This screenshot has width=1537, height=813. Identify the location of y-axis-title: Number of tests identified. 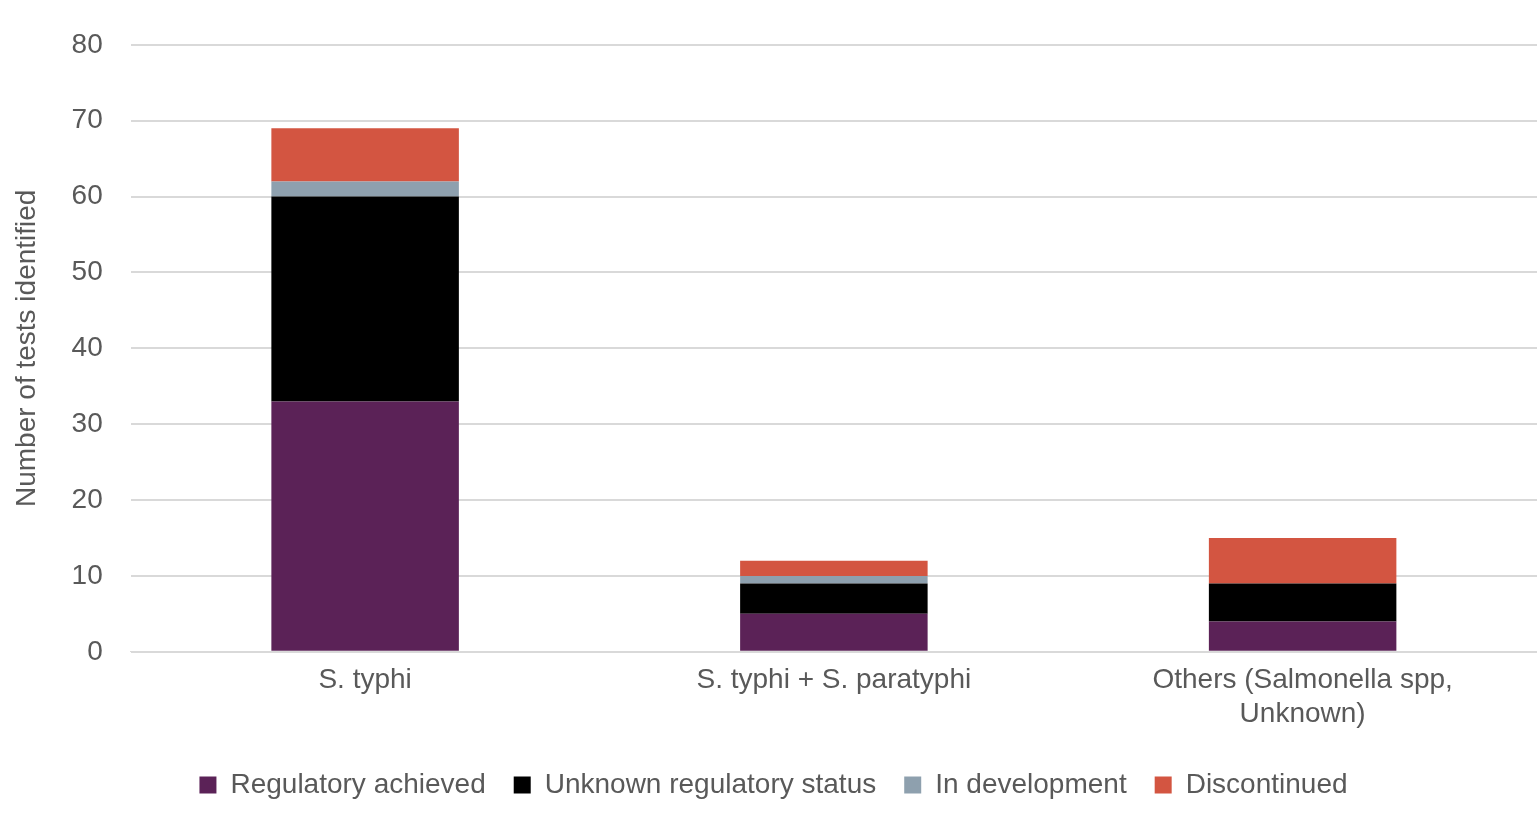
(25, 348).